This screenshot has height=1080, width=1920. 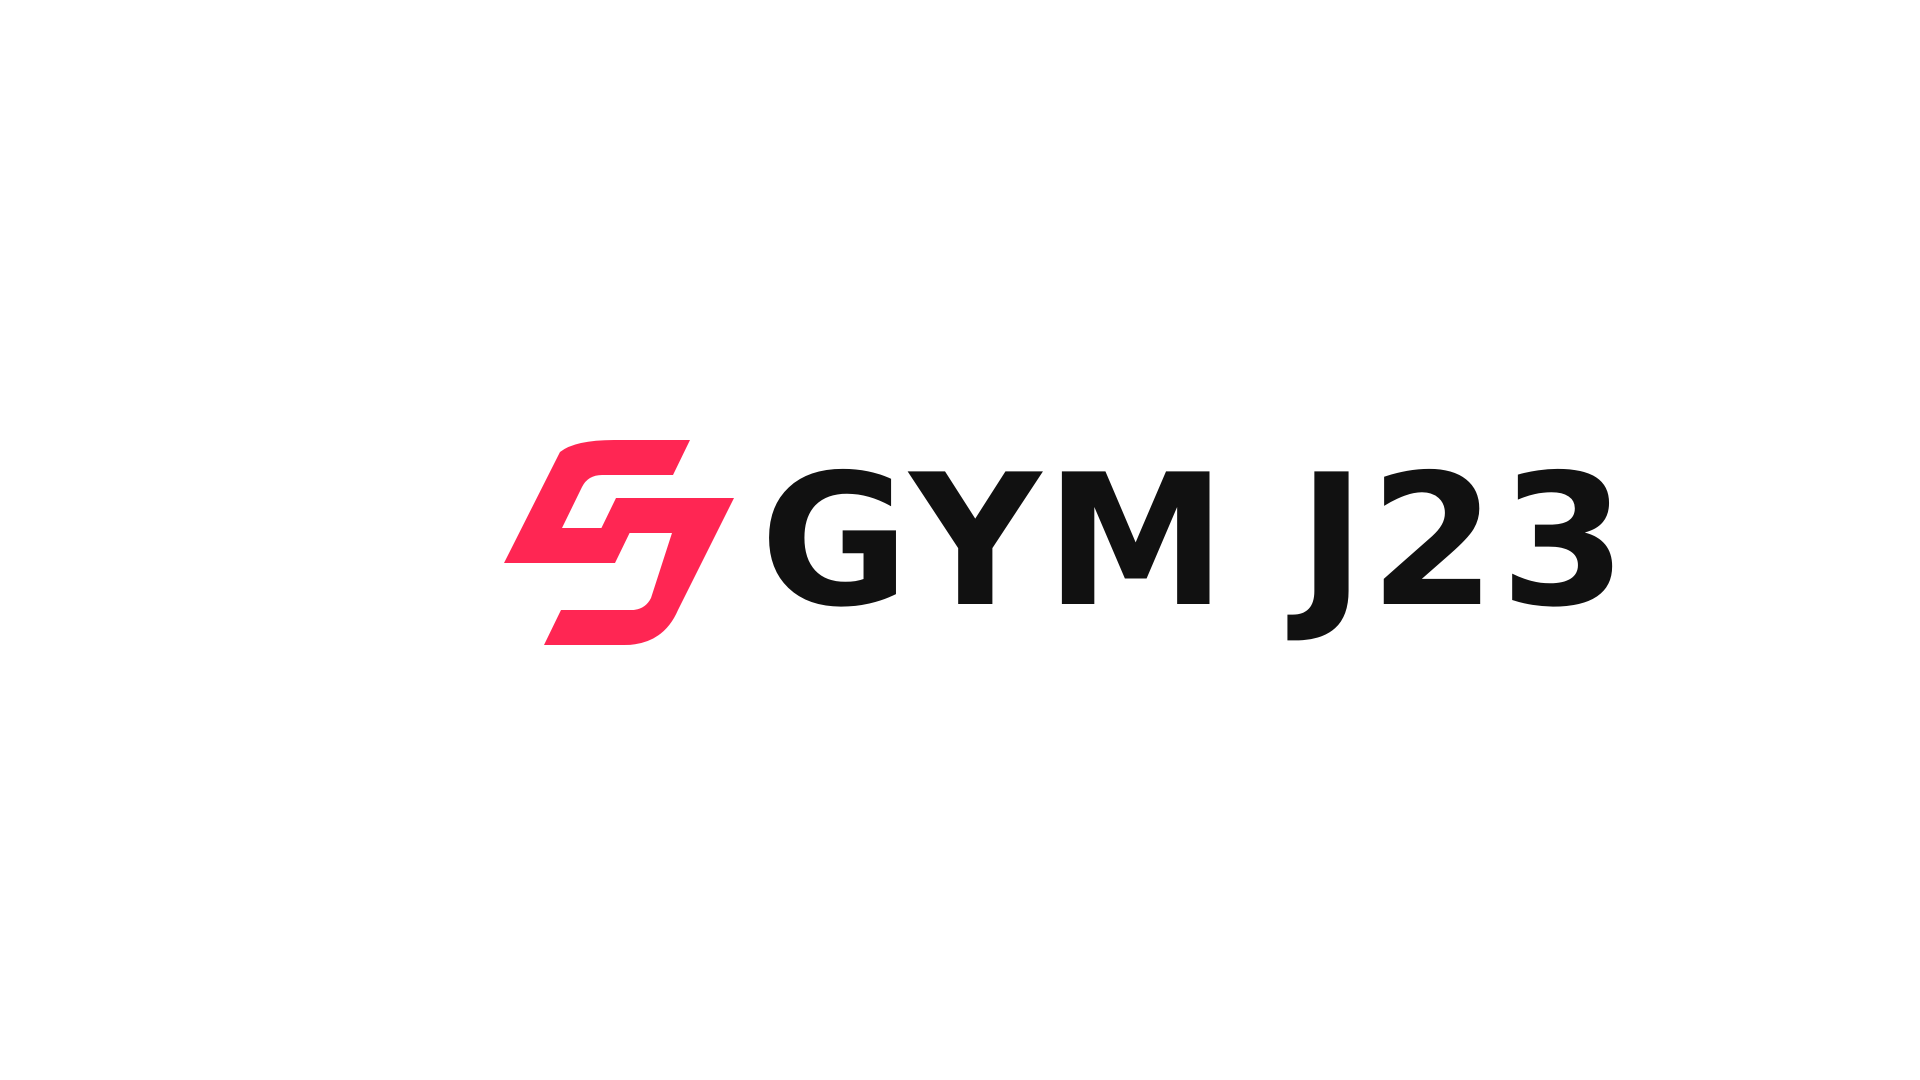 What do you see at coordinates (1195, 540) in the screenshot?
I see `brand-wordmark: GYM J23` at bounding box center [1195, 540].